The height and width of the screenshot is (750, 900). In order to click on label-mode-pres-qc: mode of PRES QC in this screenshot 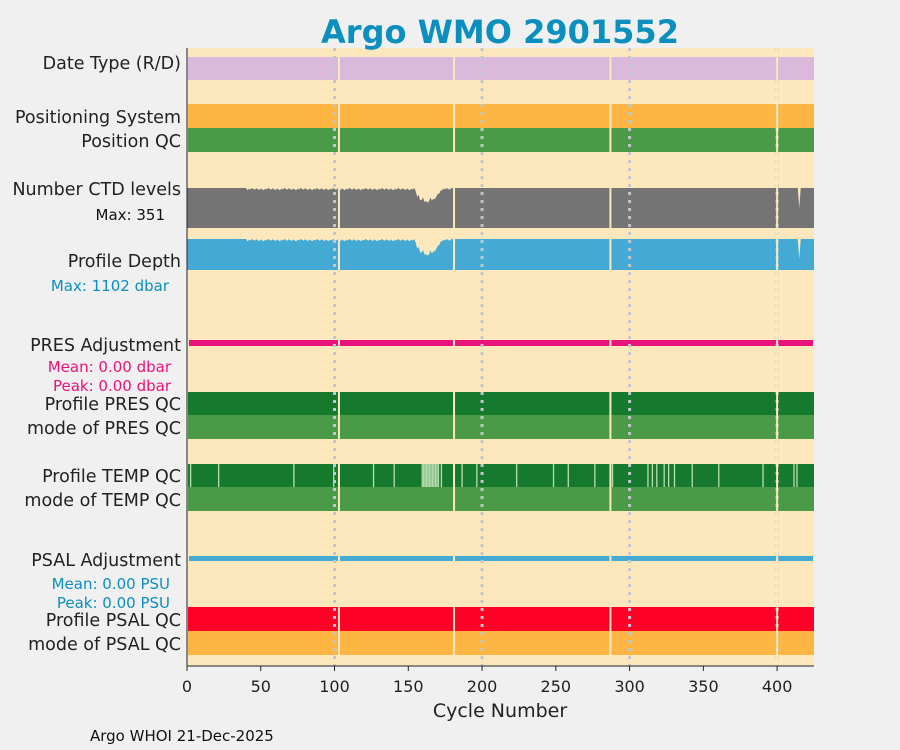, I will do `click(104, 429)`.